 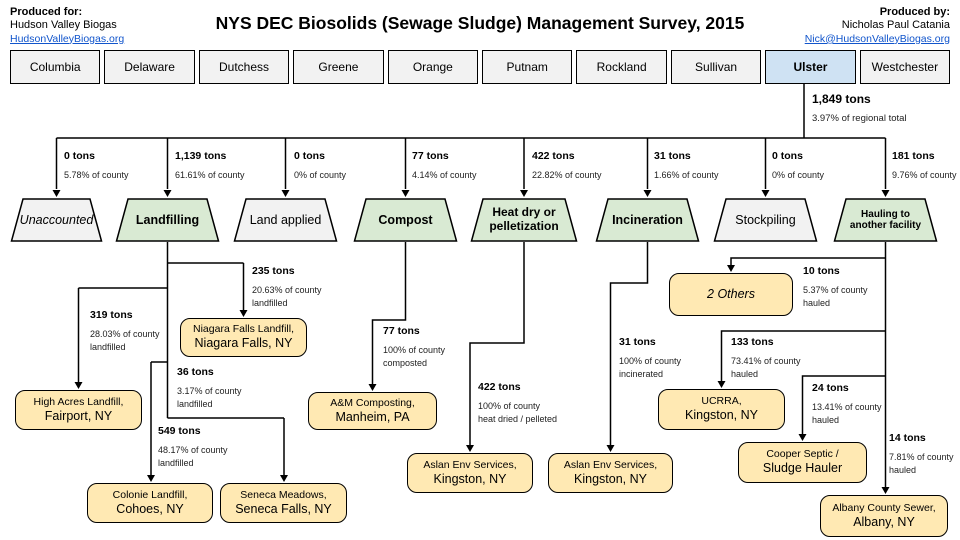 I want to click on flow-label-niagara: 235 tons 20.63% of county landfilled, so click(x=287, y=286).